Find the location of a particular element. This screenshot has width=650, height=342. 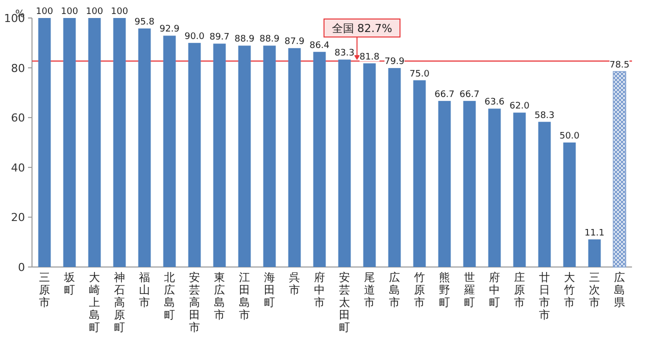

data-label: 50.0 is located at coordinates (569, 137).